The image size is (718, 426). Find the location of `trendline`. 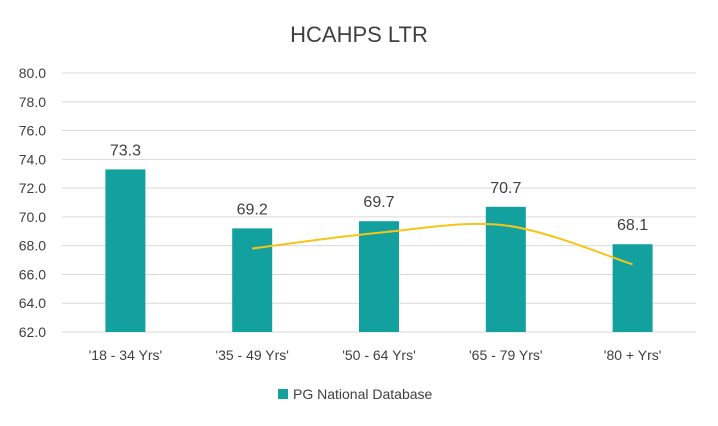

trendline is located at coordinates (442, 244).